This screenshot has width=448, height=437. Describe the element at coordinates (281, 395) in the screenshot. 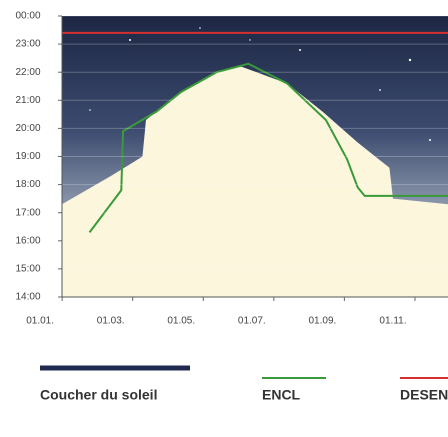

I see `legend-label: ENCL` at that location.